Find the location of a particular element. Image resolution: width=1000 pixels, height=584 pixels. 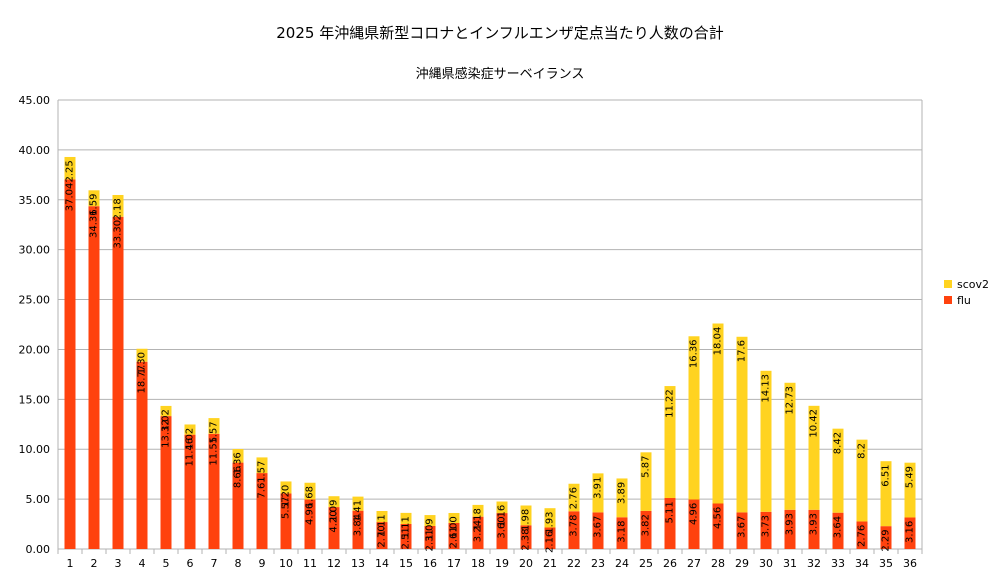

data-label-scov2: 16.36 is located at coordinates (694, 353).